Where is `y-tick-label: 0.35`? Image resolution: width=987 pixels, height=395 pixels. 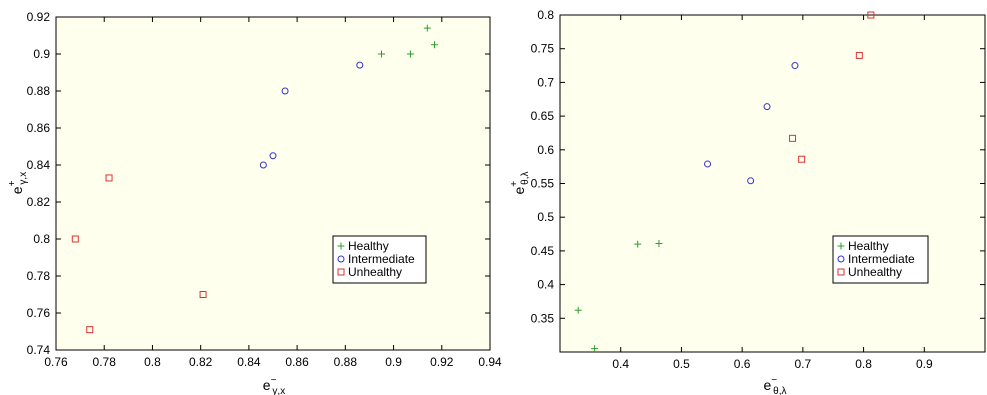 y-tick-label: 0.35 is located at coordinates (543, 318).